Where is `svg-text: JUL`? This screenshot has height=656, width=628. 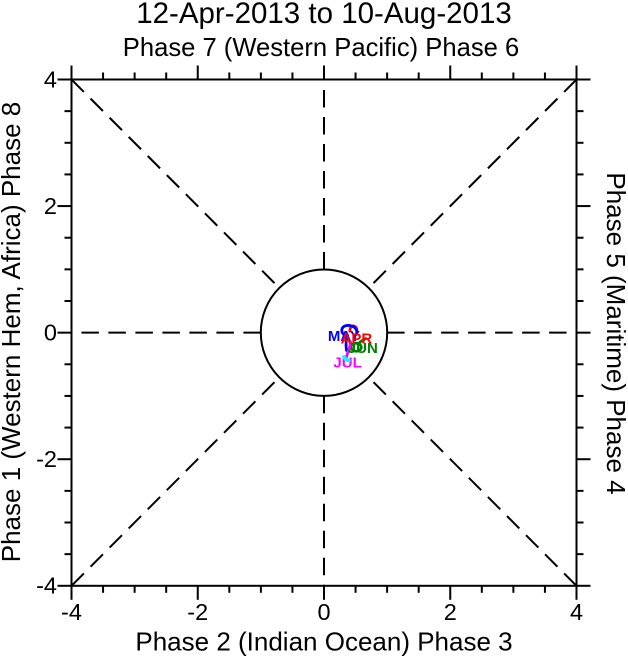 svg-text: JUL is located at coordinates (347, 363).